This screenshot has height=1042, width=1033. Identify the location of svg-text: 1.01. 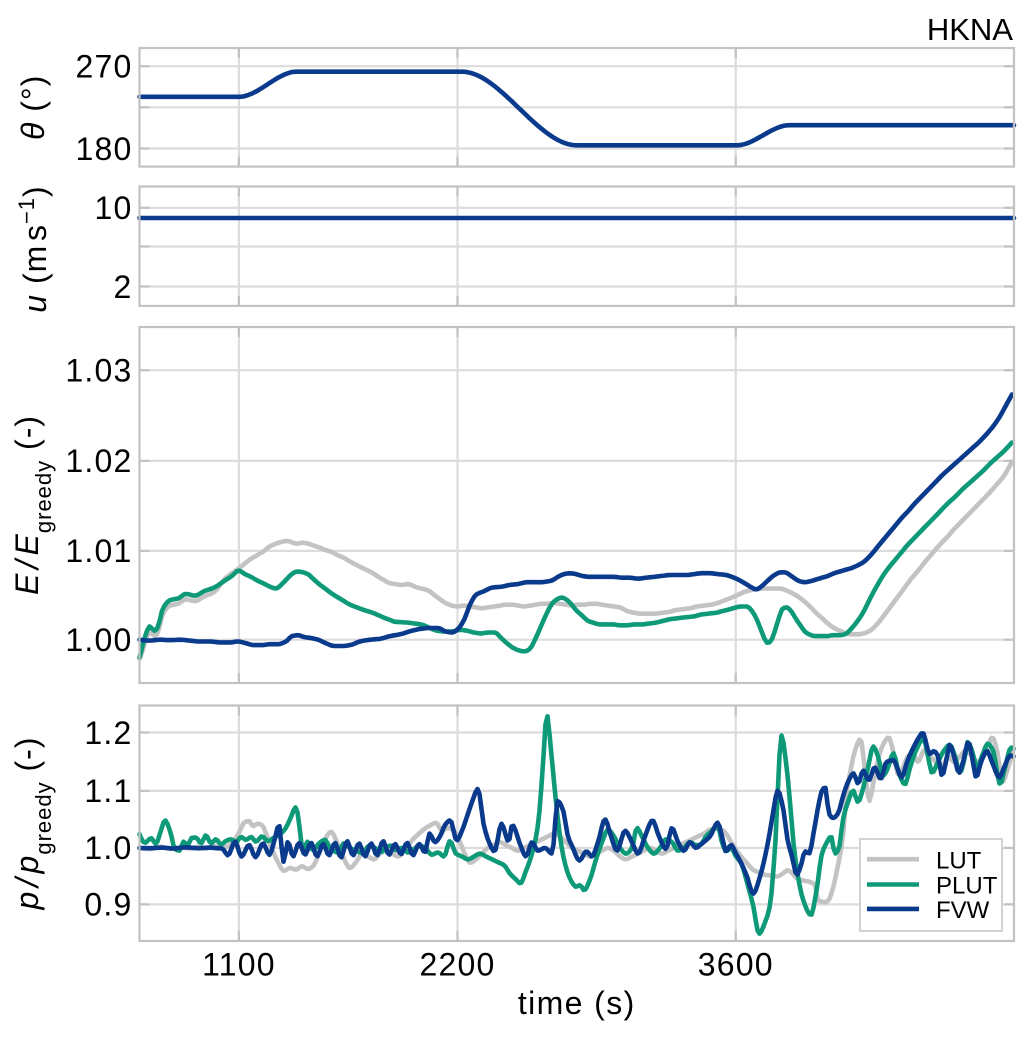
(98, 551).